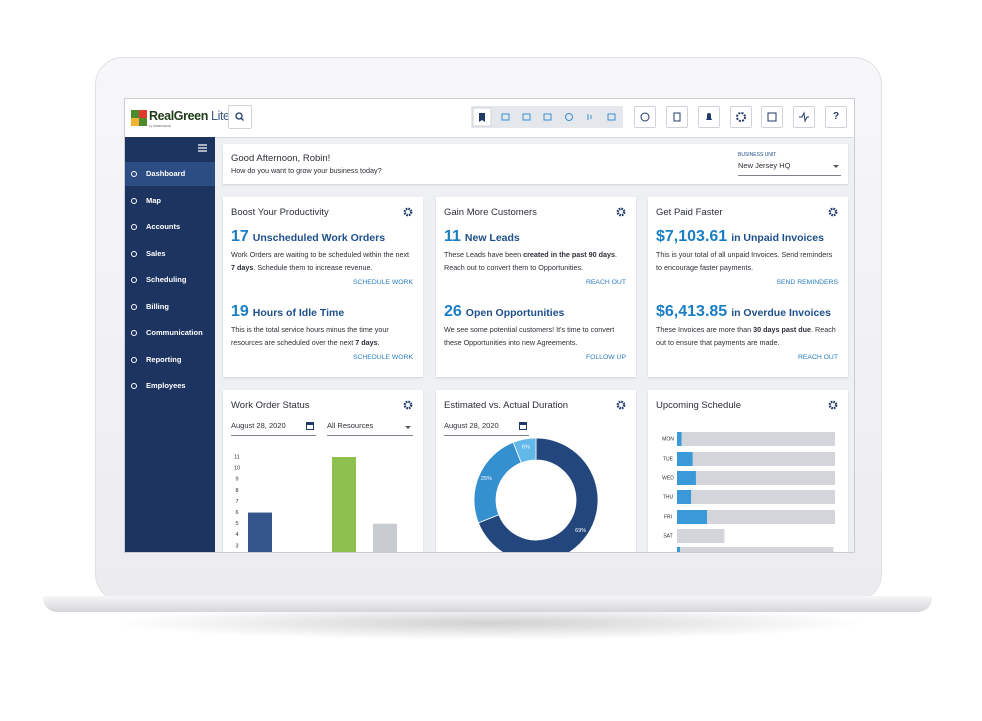 The height and width of the screenshot is (721, 982). I want to click on sidebar-item: Dashboard, so click(170, 174).